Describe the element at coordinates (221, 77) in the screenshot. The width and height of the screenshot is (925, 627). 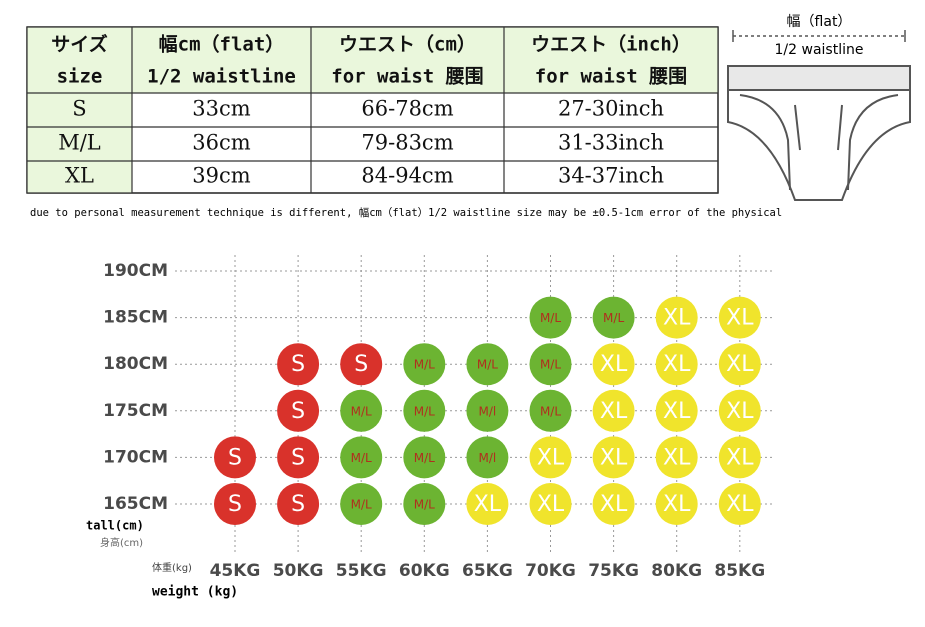
I see `header-cell: 1/2 waistline` at that location.